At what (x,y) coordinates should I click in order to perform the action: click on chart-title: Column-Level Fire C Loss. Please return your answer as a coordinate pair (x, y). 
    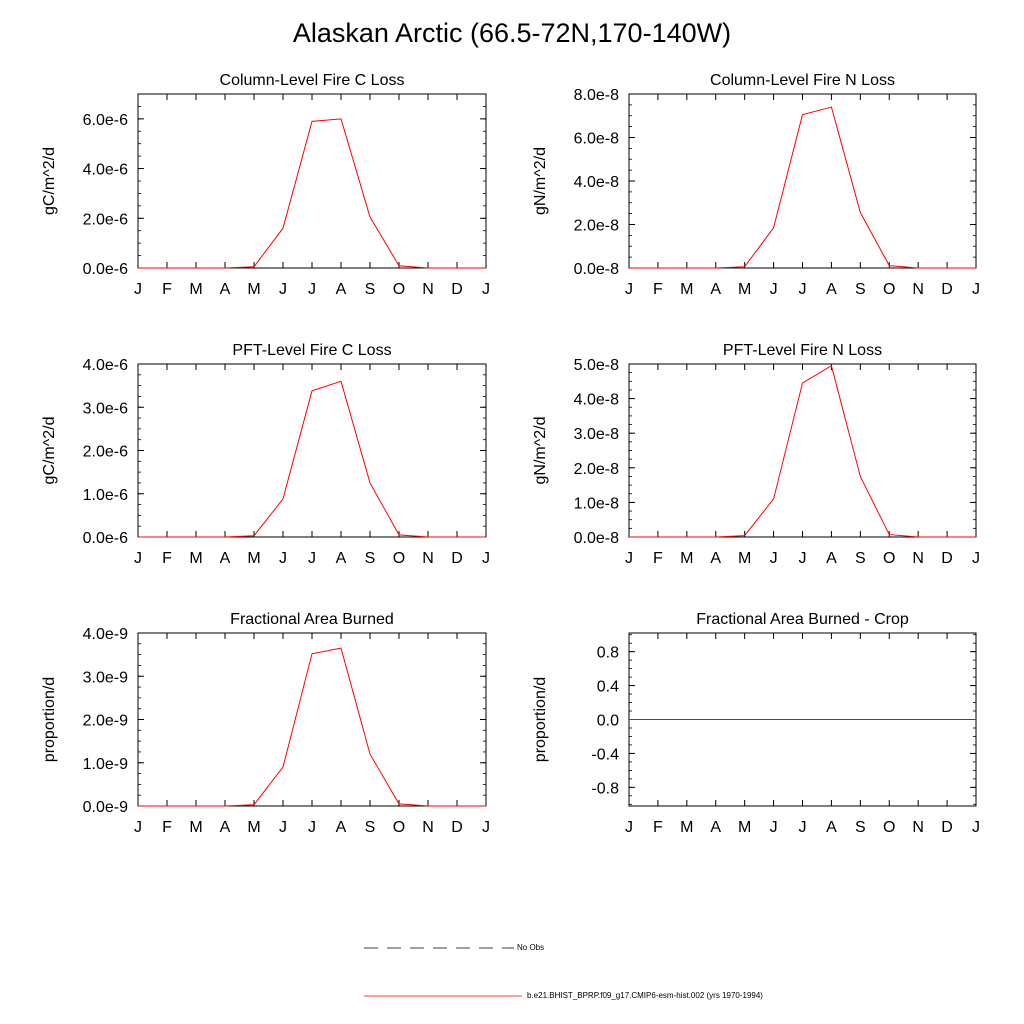
    Looking at the image, I should click on (312, 80).